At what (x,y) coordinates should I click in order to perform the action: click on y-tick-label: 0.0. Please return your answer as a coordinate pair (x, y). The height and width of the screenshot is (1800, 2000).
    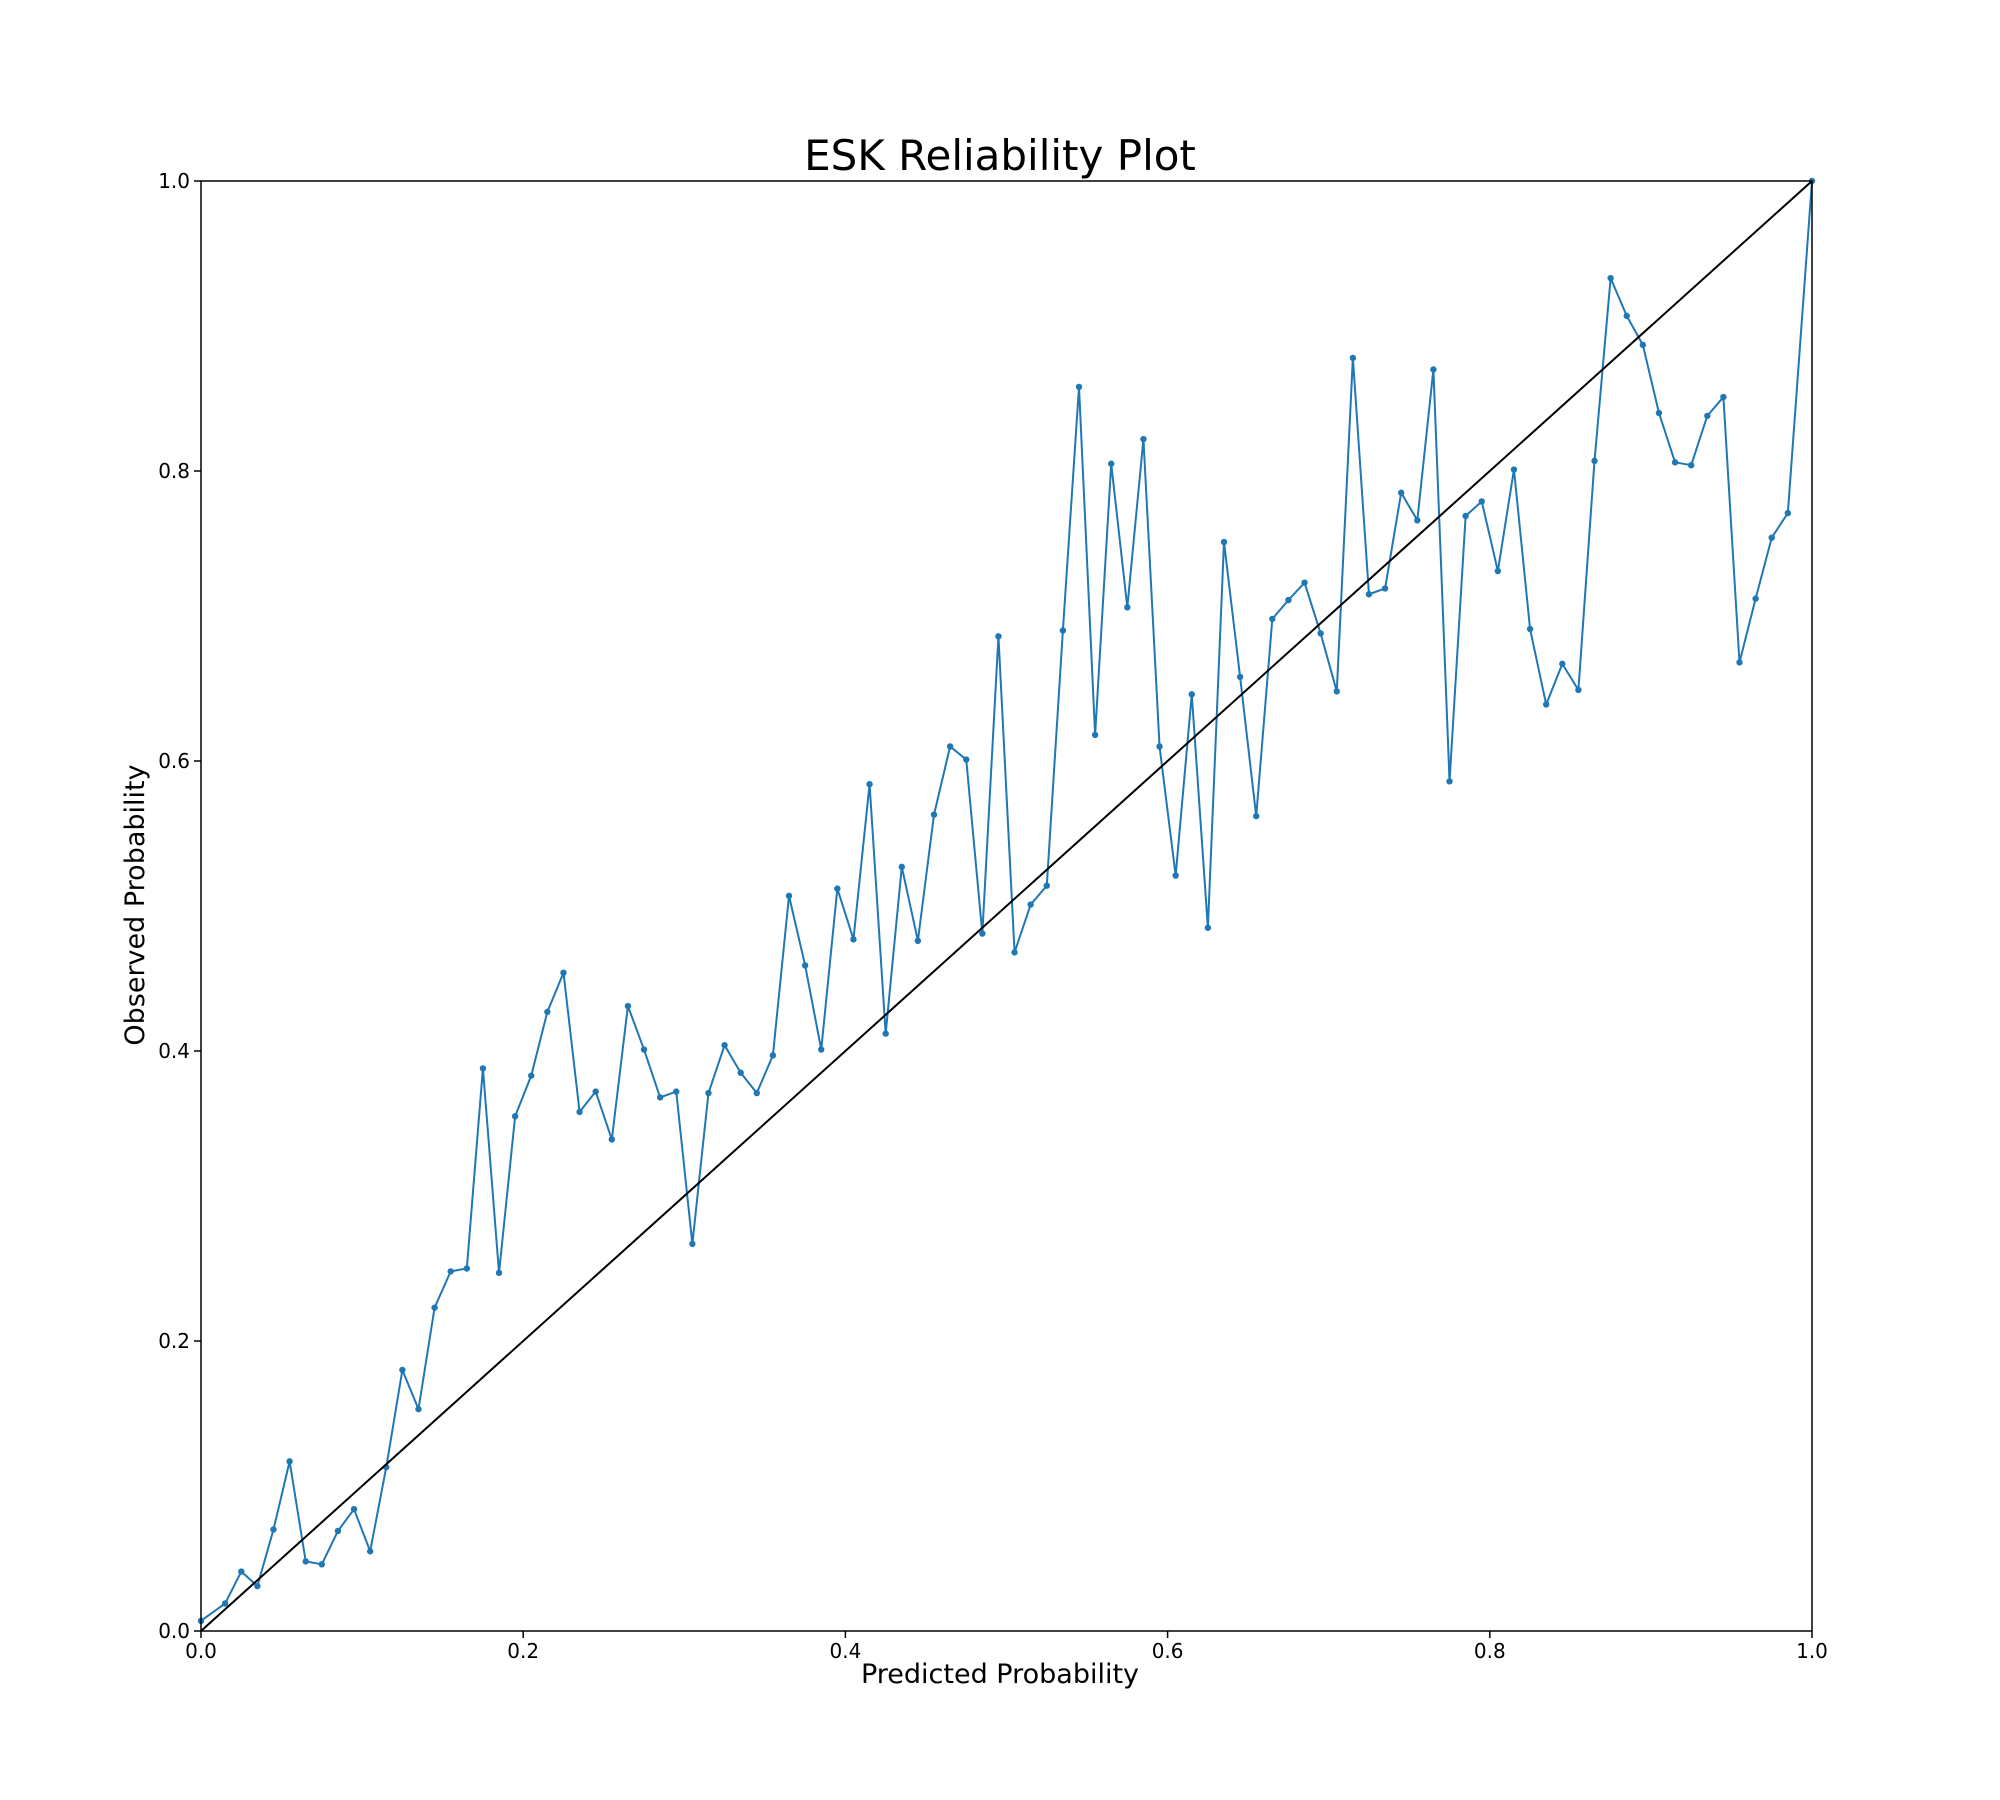
    Looking at the image, I should click on (174, 1631).